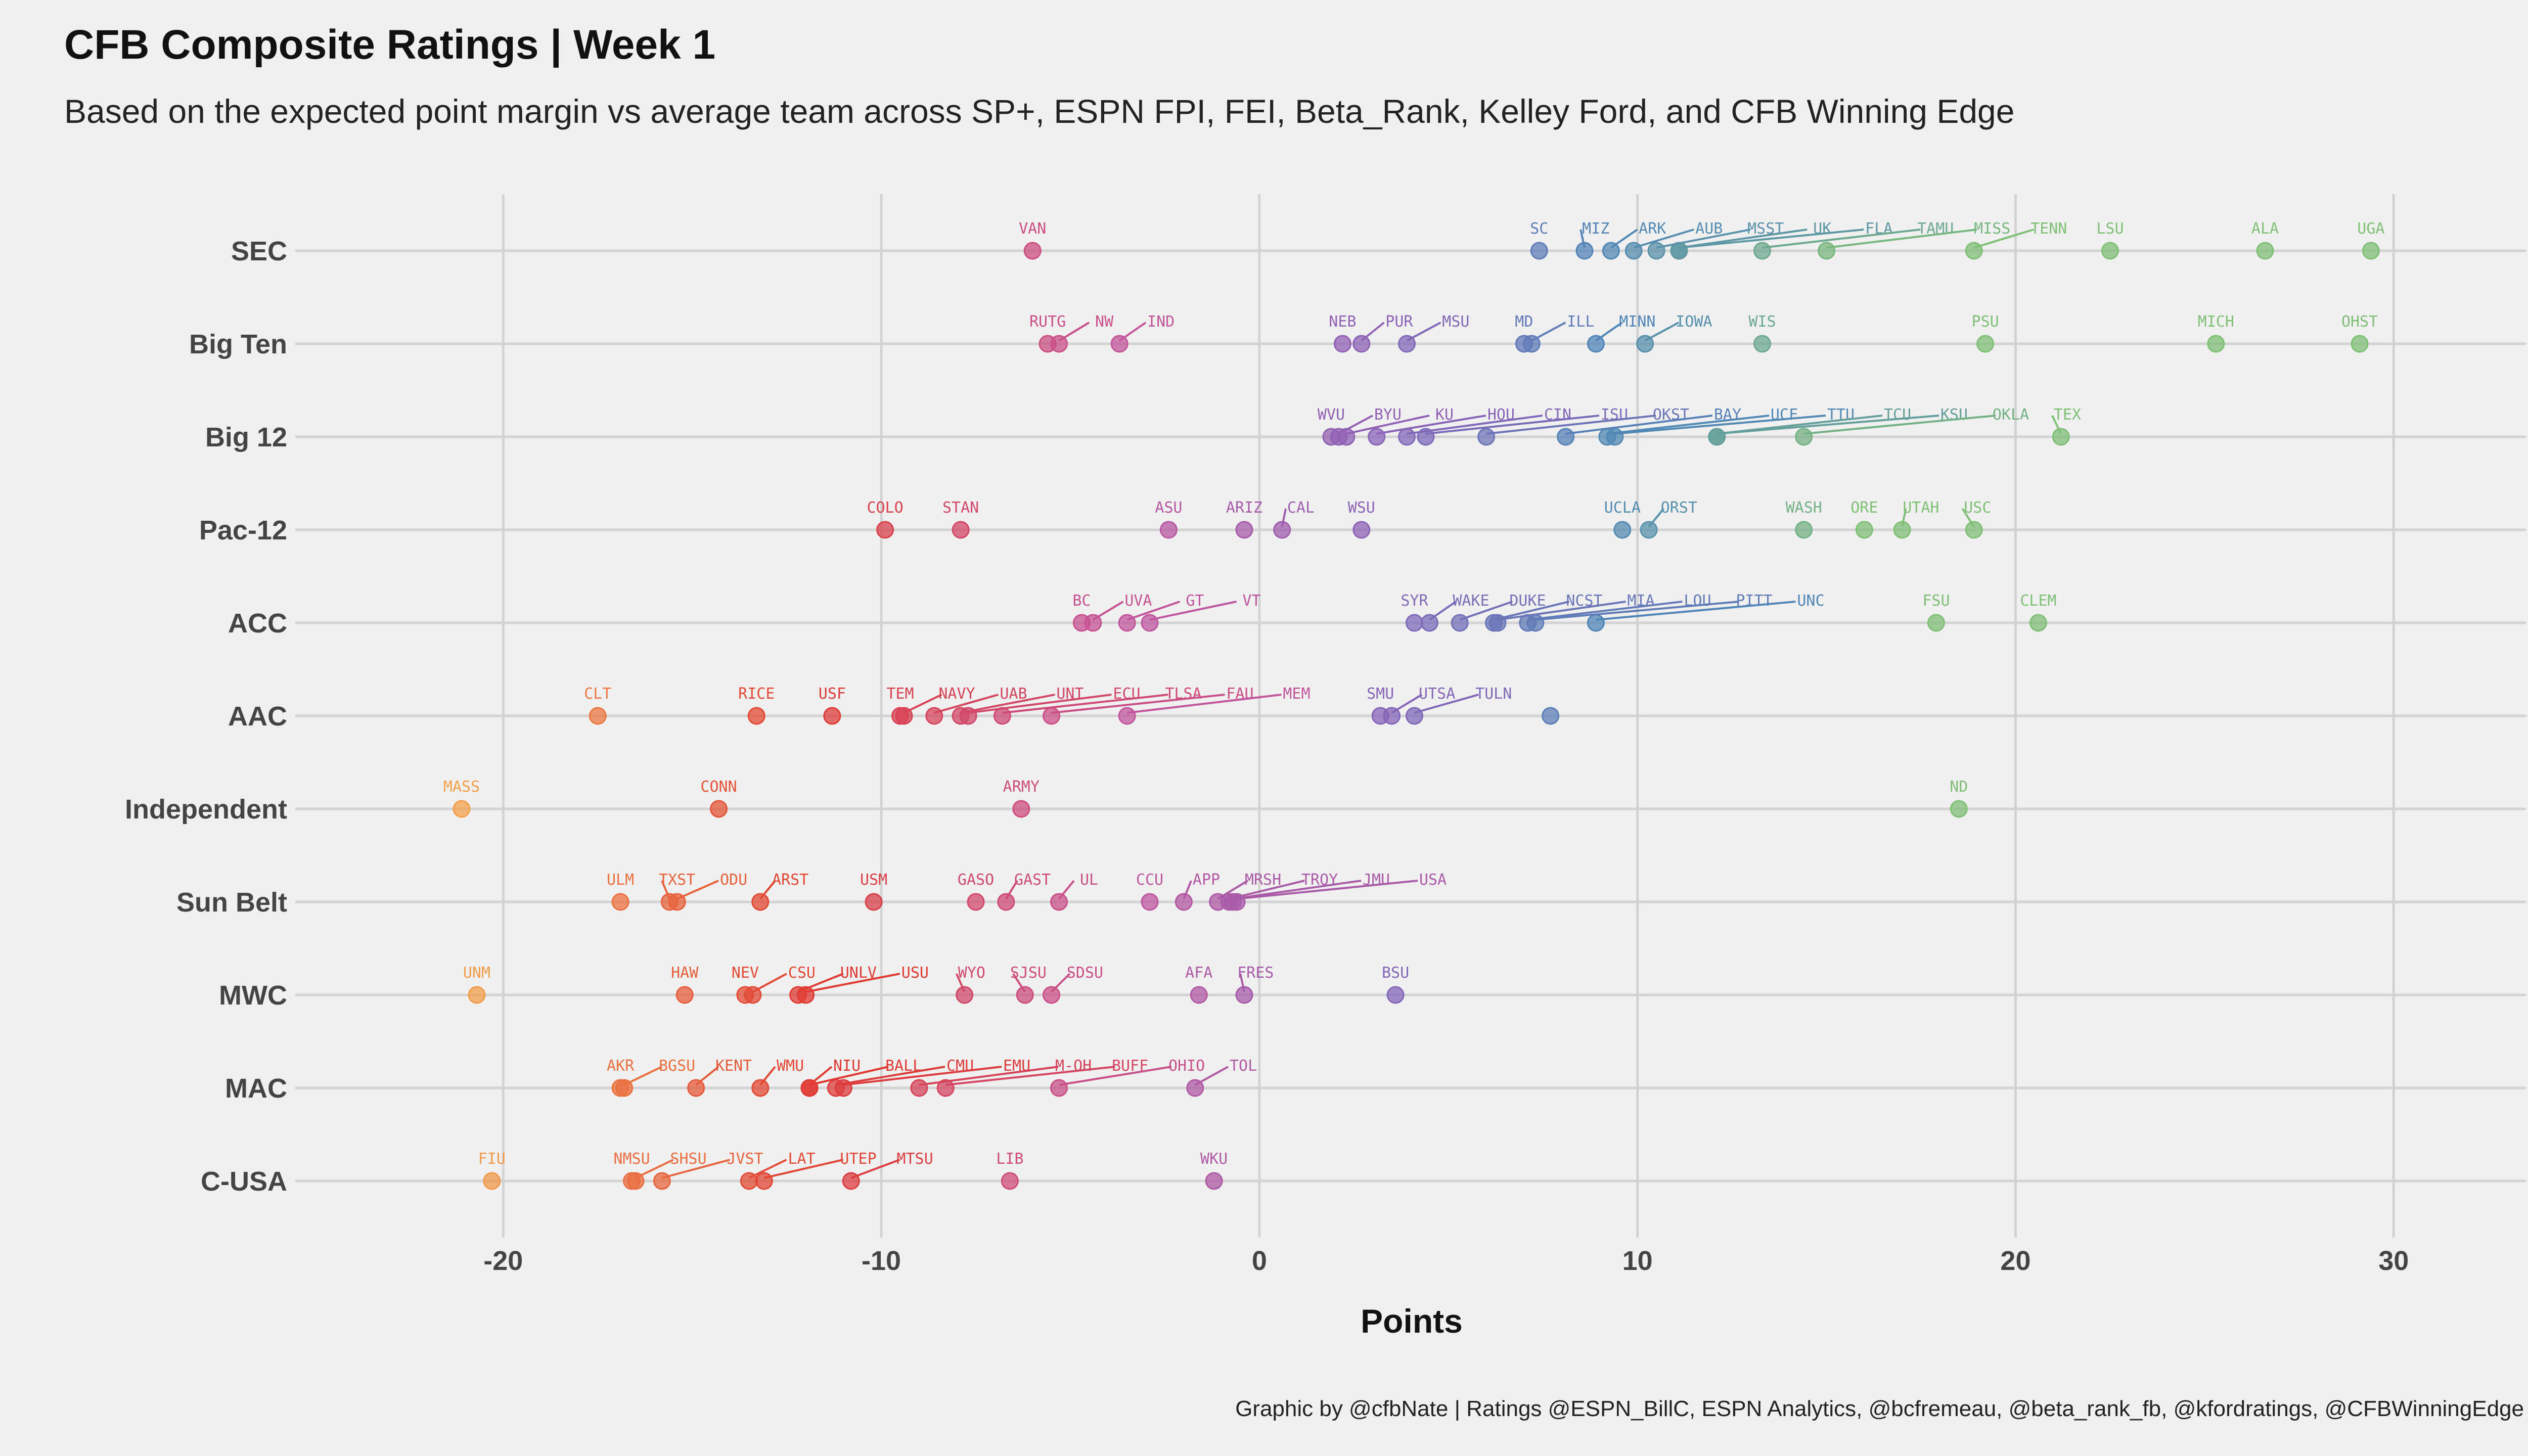  What do you see at coordinates (621, 1066) in the screenshot?
I see `team-label: AKR` at bounding box center [621, 1066].